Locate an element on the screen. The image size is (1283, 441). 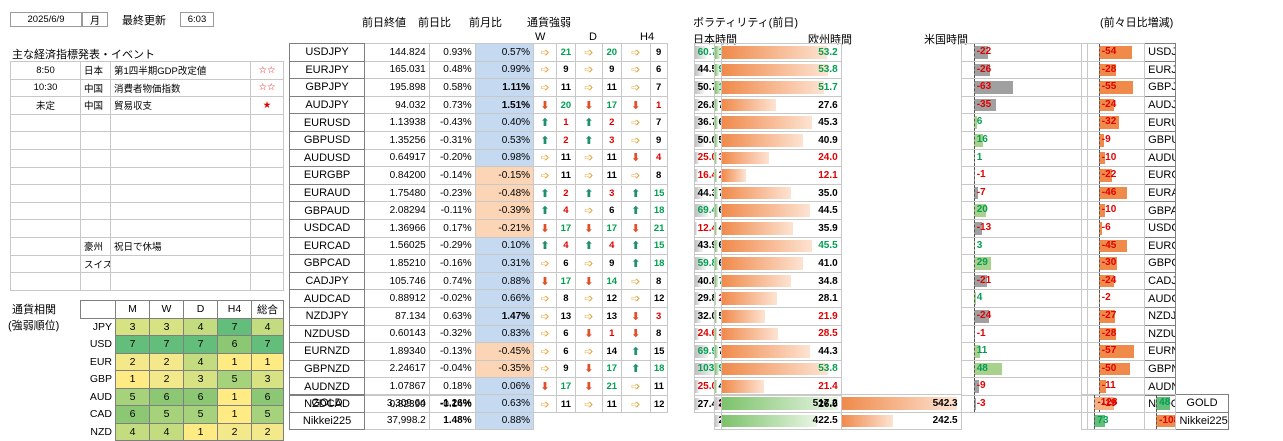
change-value: -50 is located at coordinates (1109, 368).